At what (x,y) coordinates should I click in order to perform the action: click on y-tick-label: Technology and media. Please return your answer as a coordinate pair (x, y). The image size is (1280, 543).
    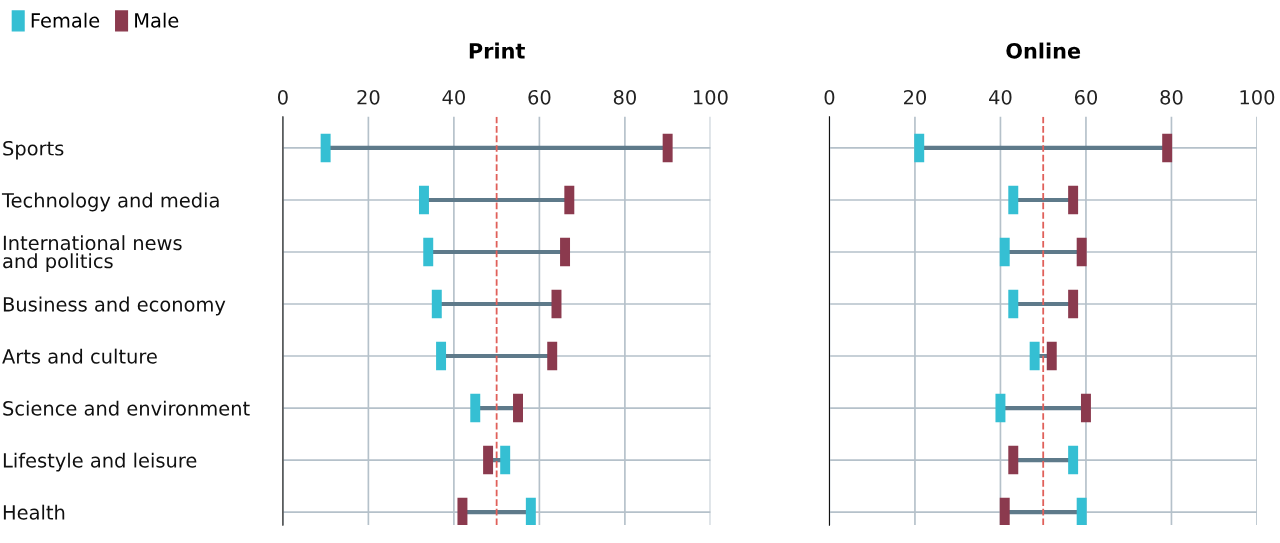
    Looking at the image, I should click on (110, 202).